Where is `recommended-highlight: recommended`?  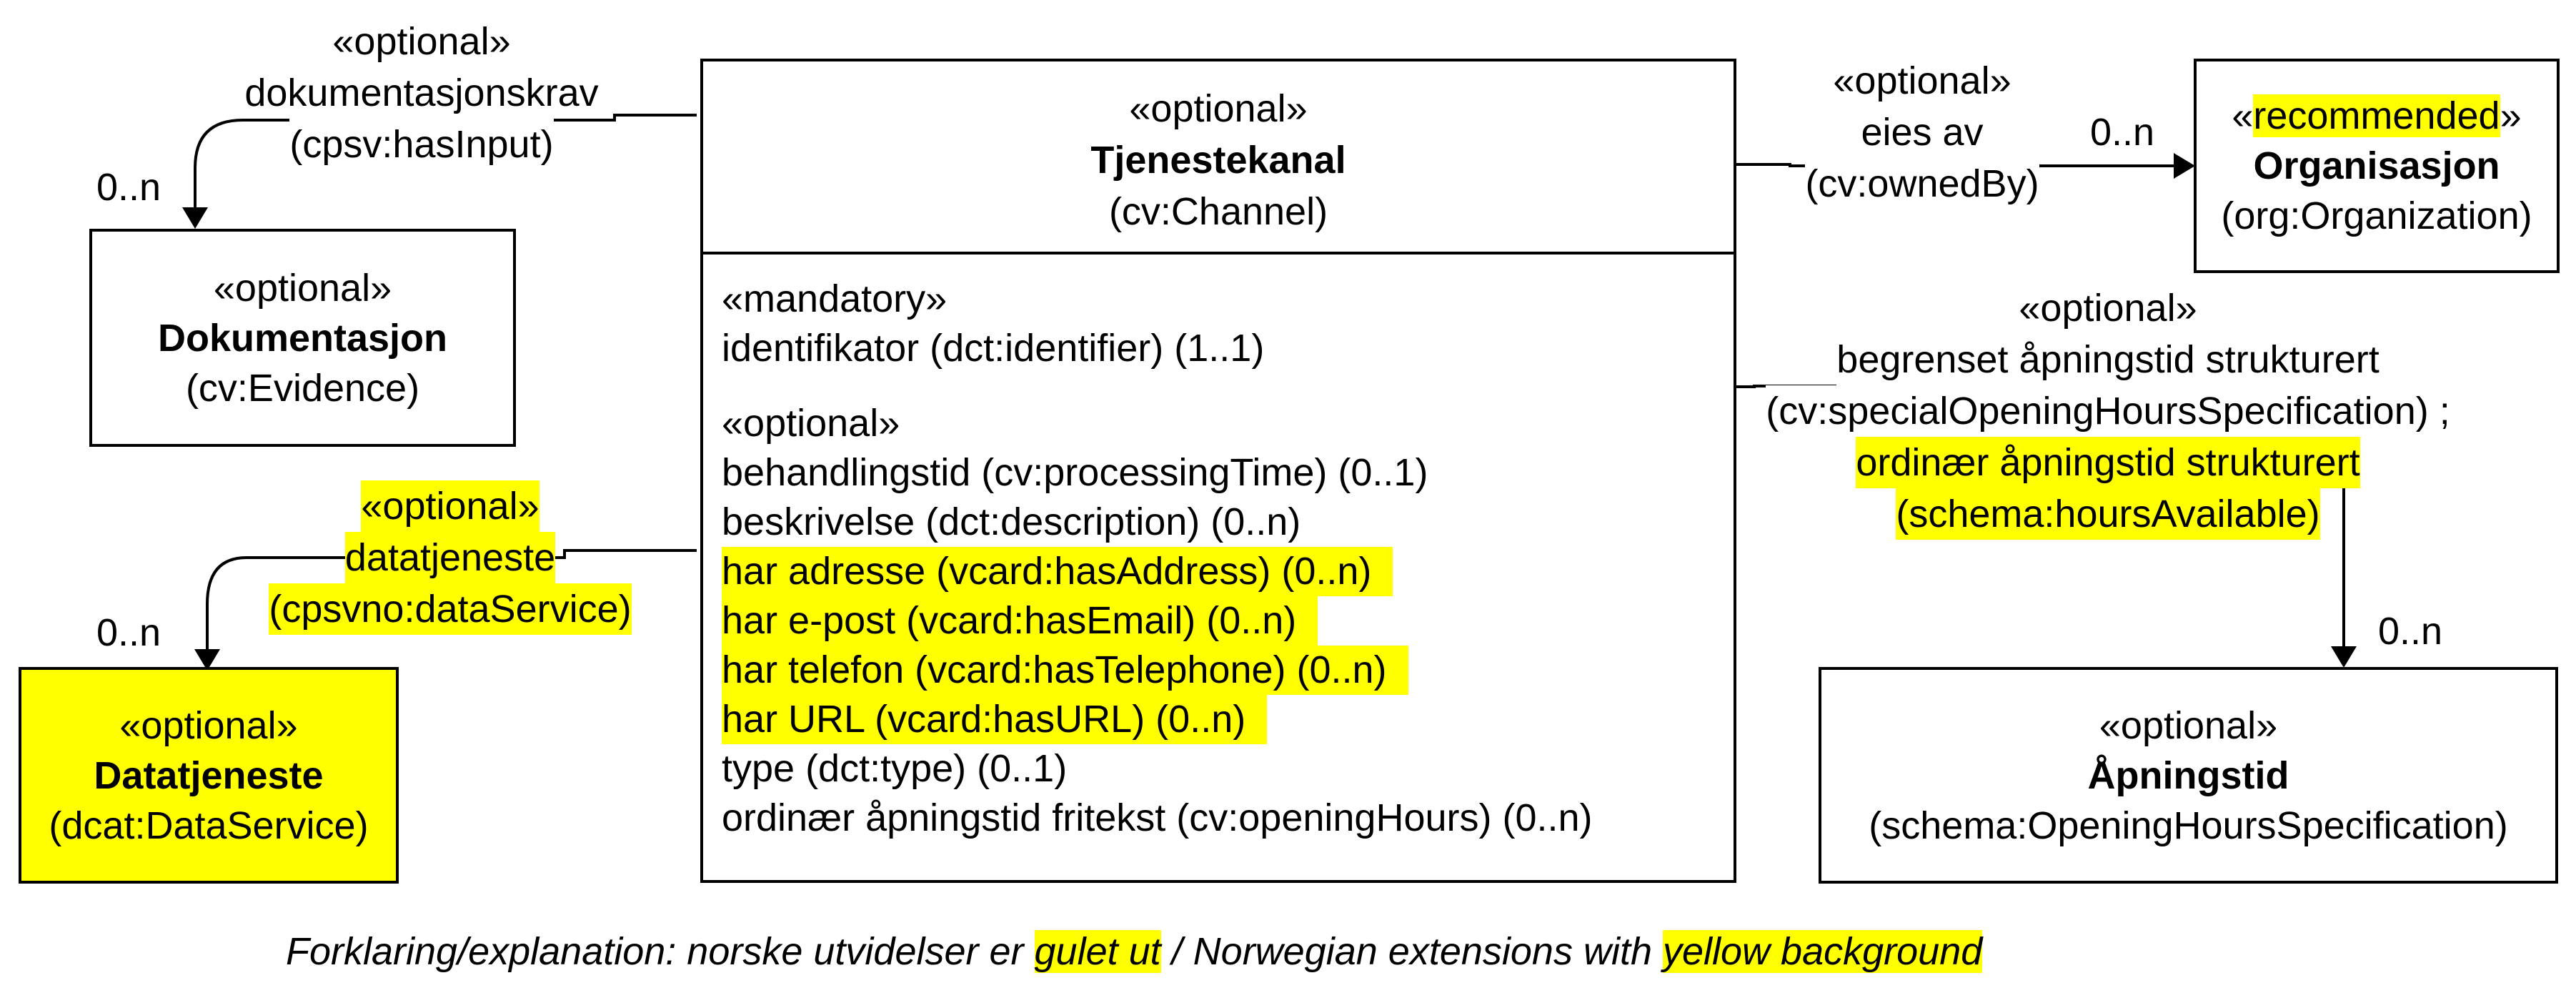
recommended-highlight: recommended is located at coordinates (2376, 115).